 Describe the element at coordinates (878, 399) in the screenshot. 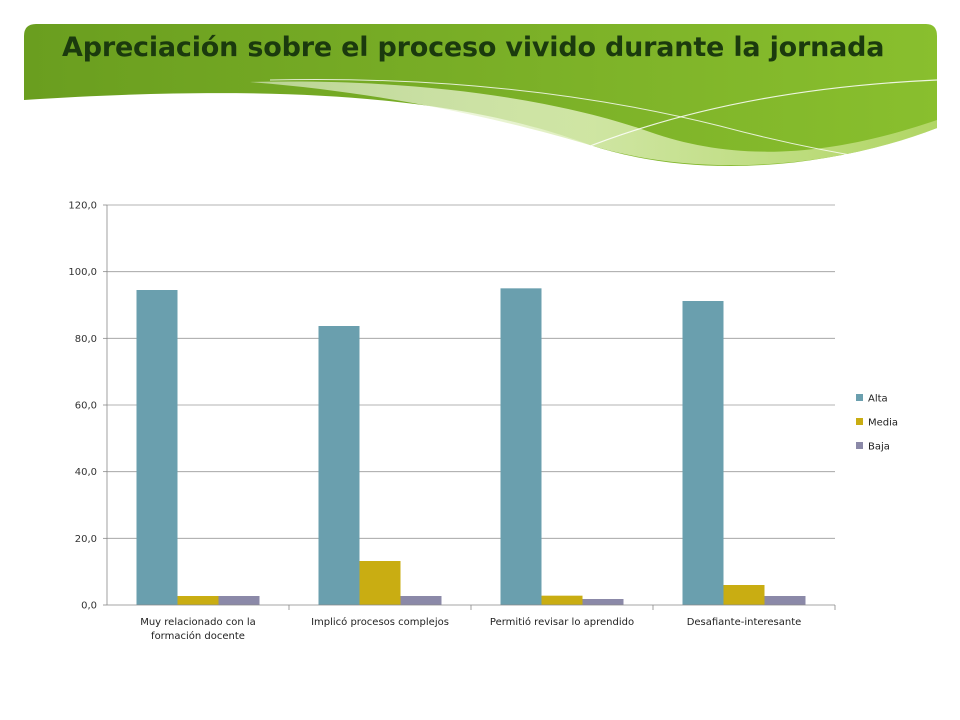

I see `legend-label: Alta` at that location.